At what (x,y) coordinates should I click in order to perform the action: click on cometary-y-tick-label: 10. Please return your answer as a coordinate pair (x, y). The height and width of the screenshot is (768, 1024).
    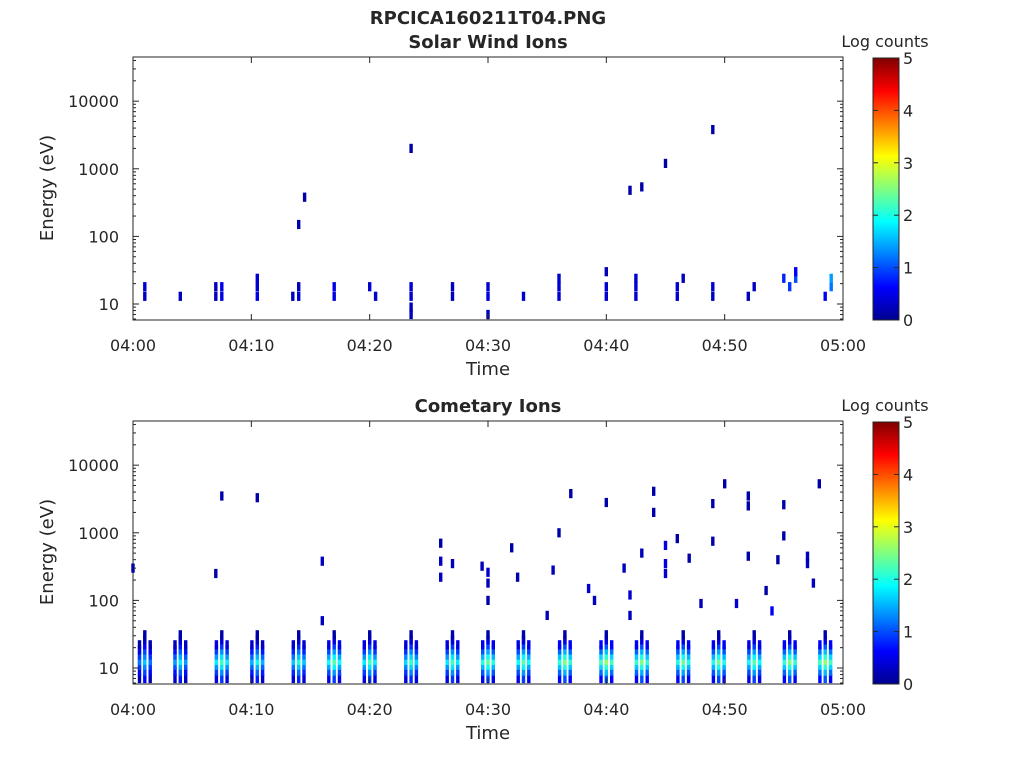
    Looking at the image, I should click on (109, 668).